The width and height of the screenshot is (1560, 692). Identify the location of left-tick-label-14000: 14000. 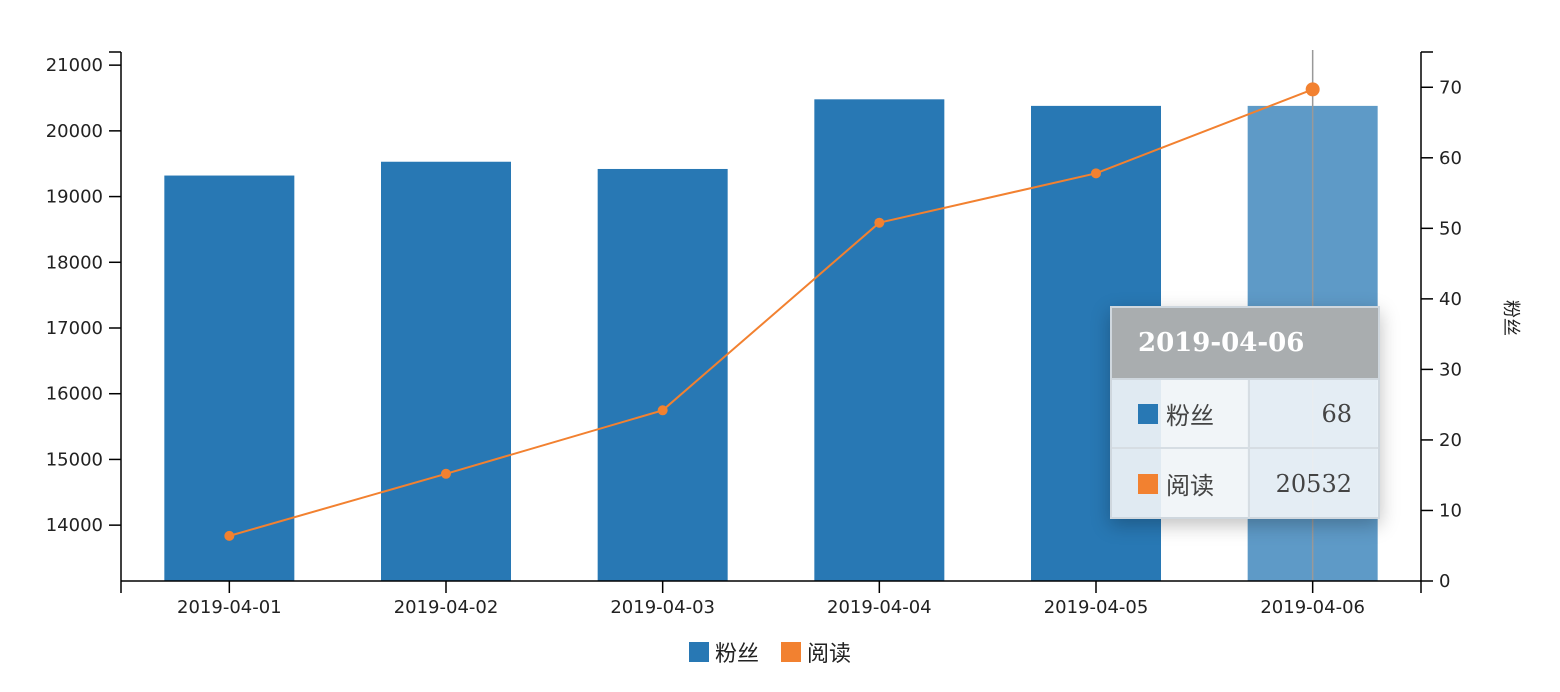
(74, 525).